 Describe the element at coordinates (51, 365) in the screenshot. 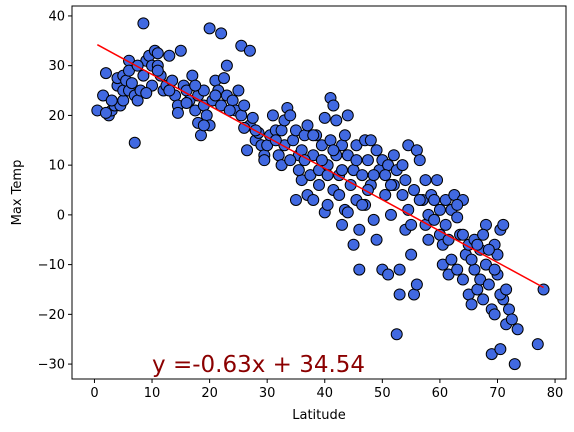

I see `y-tick-label: −30` at that location.